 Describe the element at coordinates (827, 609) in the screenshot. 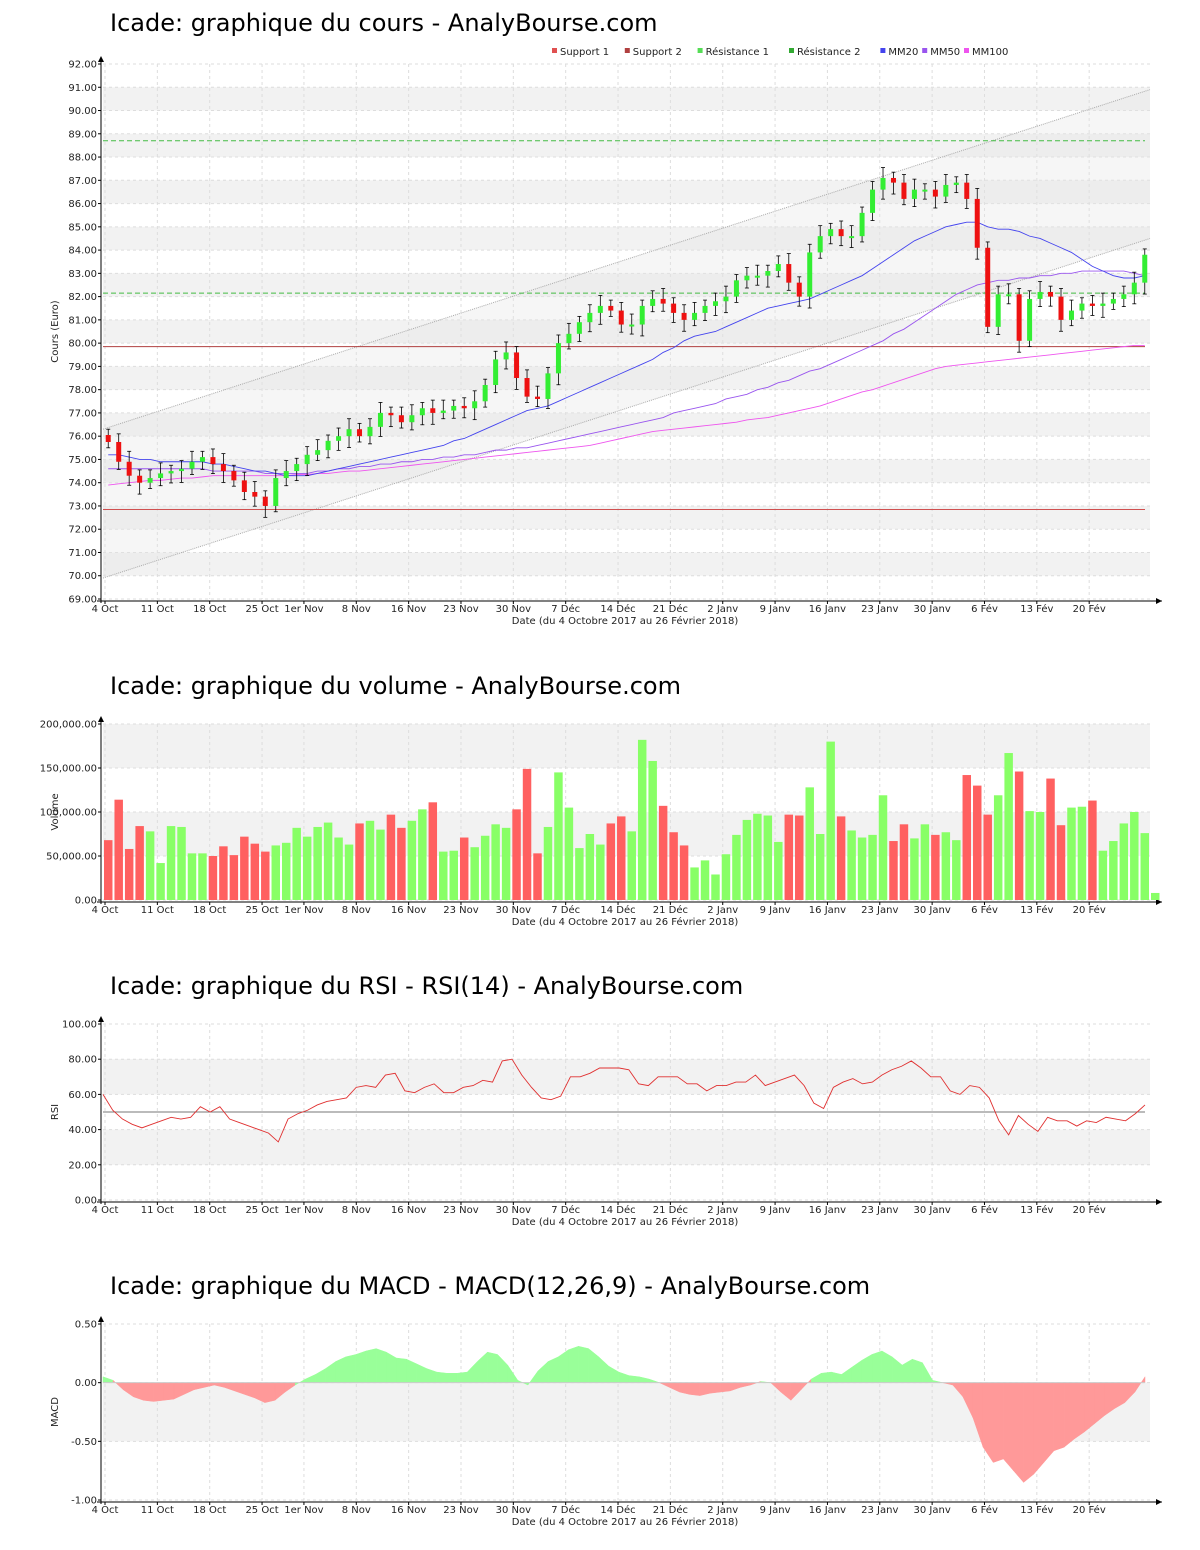

I see `x-tick-label: 16 Janv` at that location.